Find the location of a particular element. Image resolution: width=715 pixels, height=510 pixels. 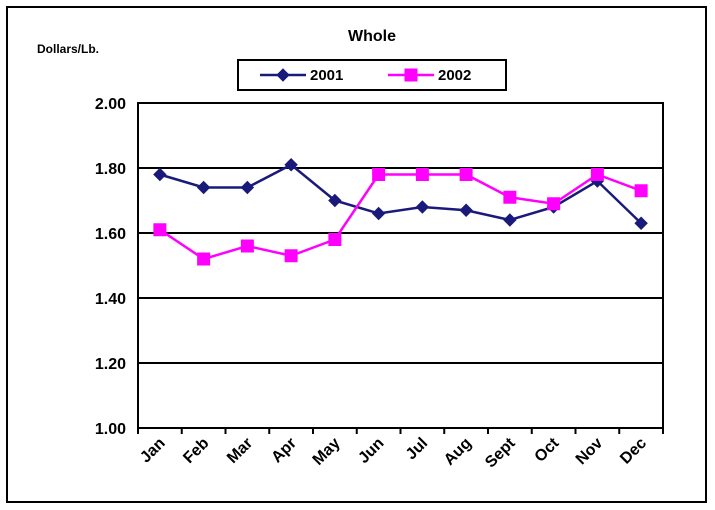

x-tick-label: Jun is located at coordinates (371, 451).